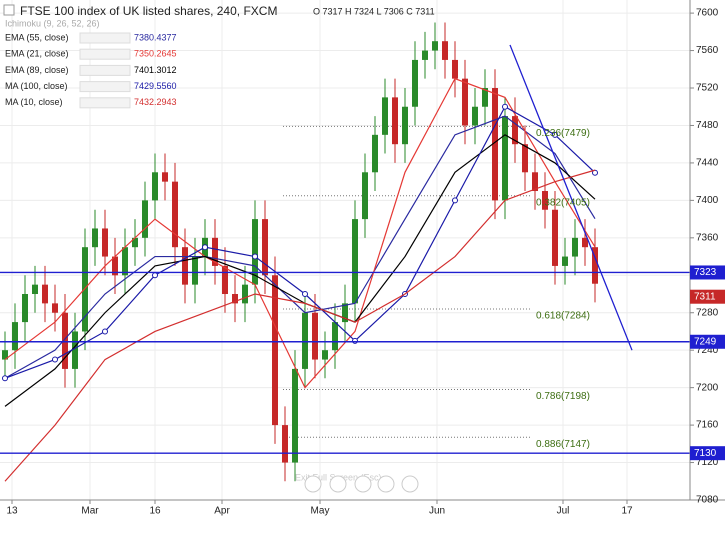  Describe the element at coordinates (707, 50) in the screenshot. I see `y-tick-label: 7560` at that location.